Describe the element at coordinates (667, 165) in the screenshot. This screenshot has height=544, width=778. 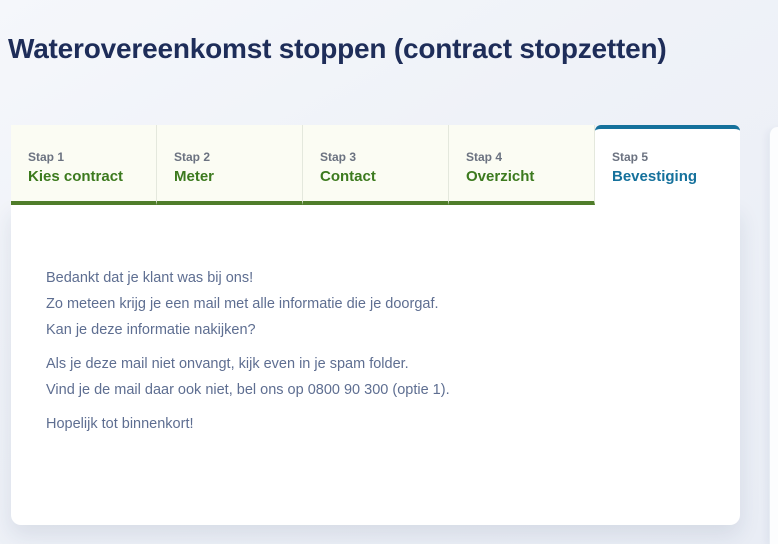
I see `step-tab-bevestiging: Stap 5 Bevestiging` at that location.